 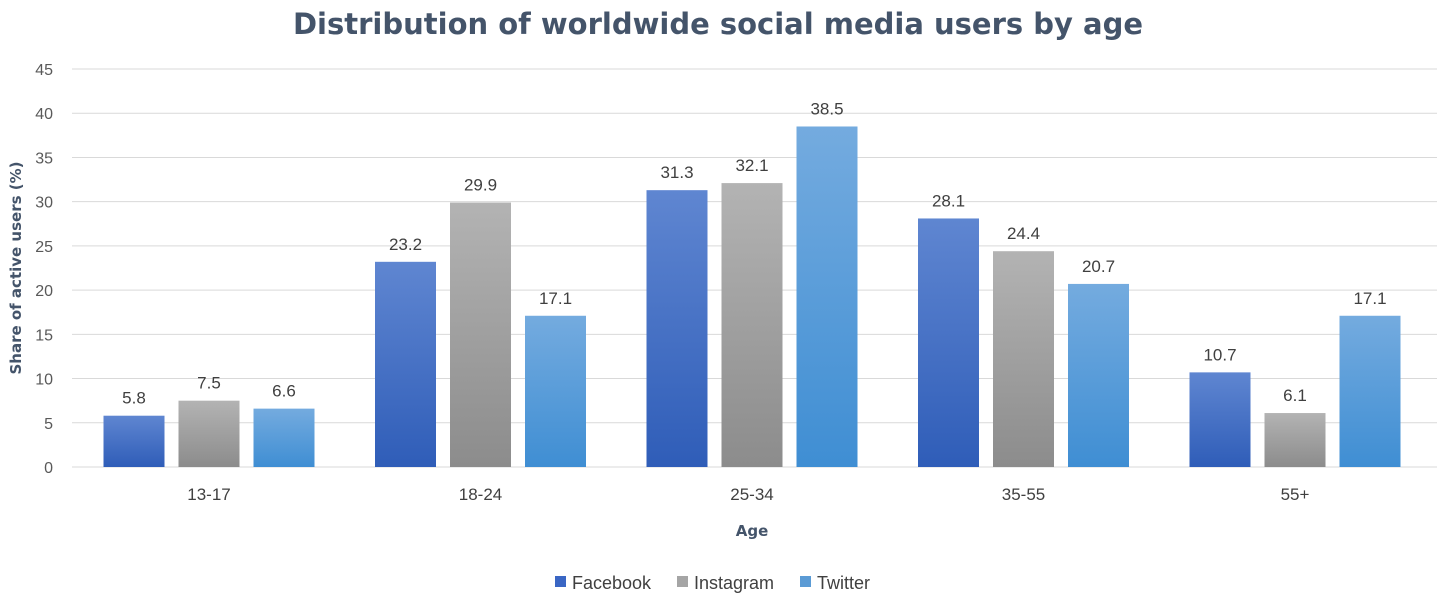 What do you see at coordinates (44, 70) in the screenshot?
I see `y-tick-label: 45` at bounding box center [44, 70].